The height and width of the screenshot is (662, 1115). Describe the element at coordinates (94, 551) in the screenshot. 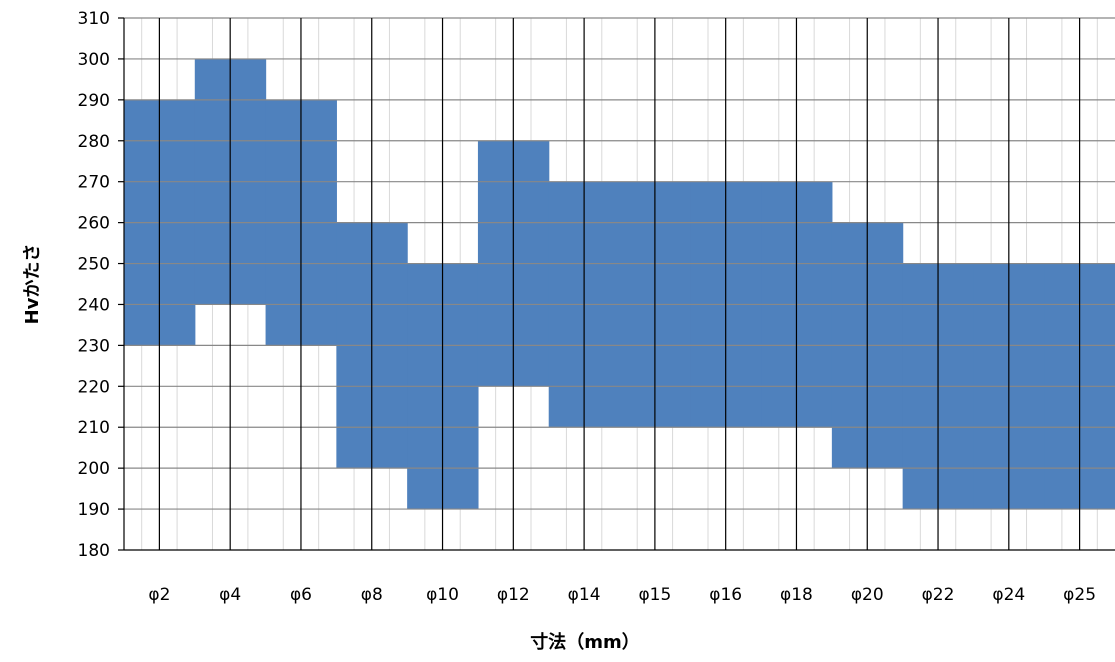

I see `y-tick-label: 180` at that location.